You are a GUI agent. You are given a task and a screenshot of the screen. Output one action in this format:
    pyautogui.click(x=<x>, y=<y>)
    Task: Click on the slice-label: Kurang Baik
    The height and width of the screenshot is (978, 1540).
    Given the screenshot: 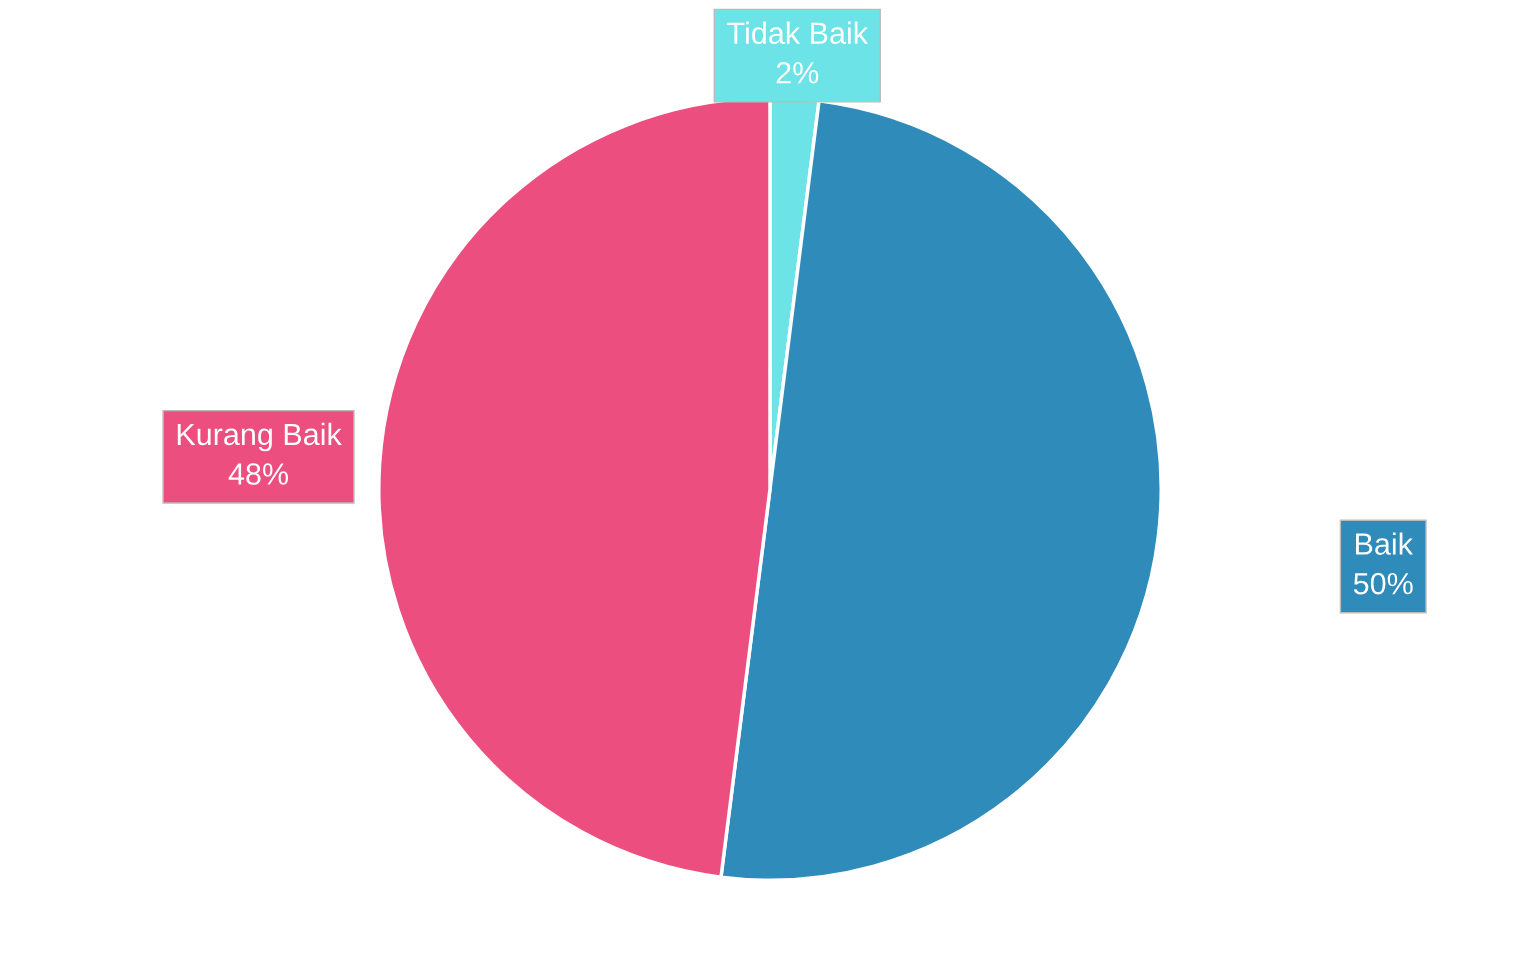 What is the action you would take?
    pyautogui.click(x=259, y=437)
    